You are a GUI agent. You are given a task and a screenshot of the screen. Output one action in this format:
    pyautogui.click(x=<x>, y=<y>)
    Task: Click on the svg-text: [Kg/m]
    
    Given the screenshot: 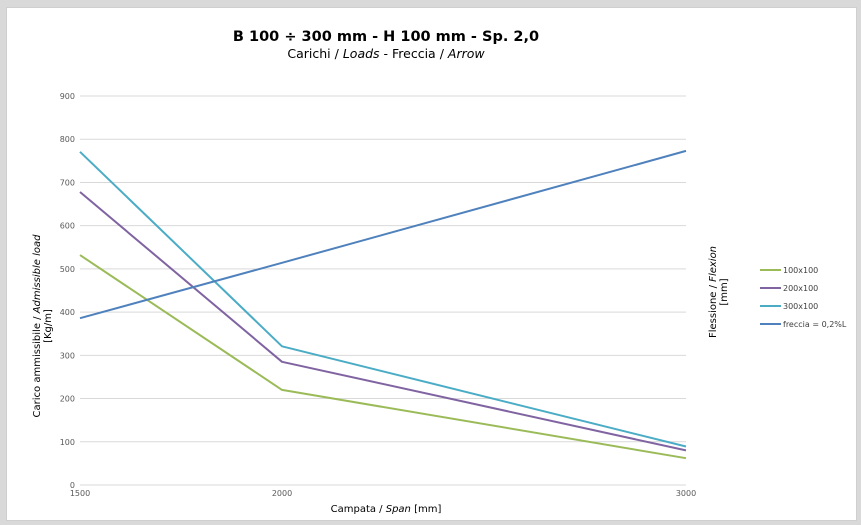 What is the action you would take?
    pyautogui.click(x=48, y=326)
    